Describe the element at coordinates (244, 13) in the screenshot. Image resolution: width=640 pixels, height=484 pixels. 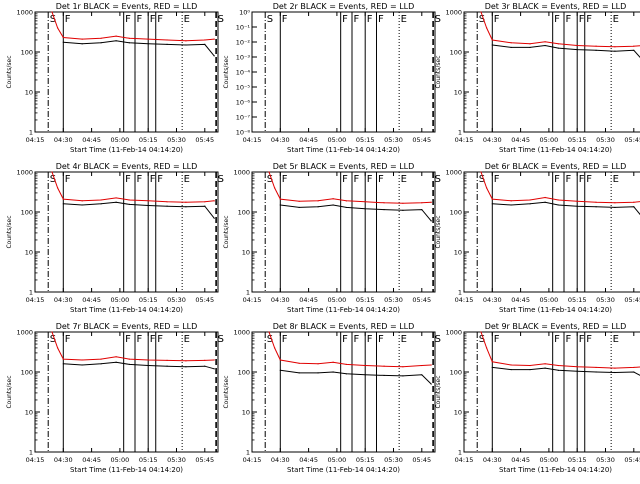
I see `y-tick-label: 10⁰` at that location.